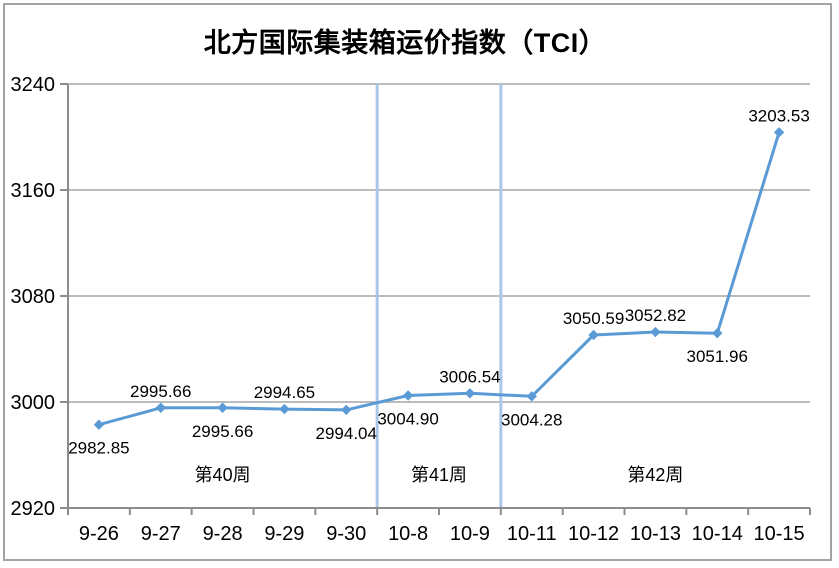 The width and height of the screenshot is (839, 568). I want to click on y-axis-label: 3080, so click(33, 297).